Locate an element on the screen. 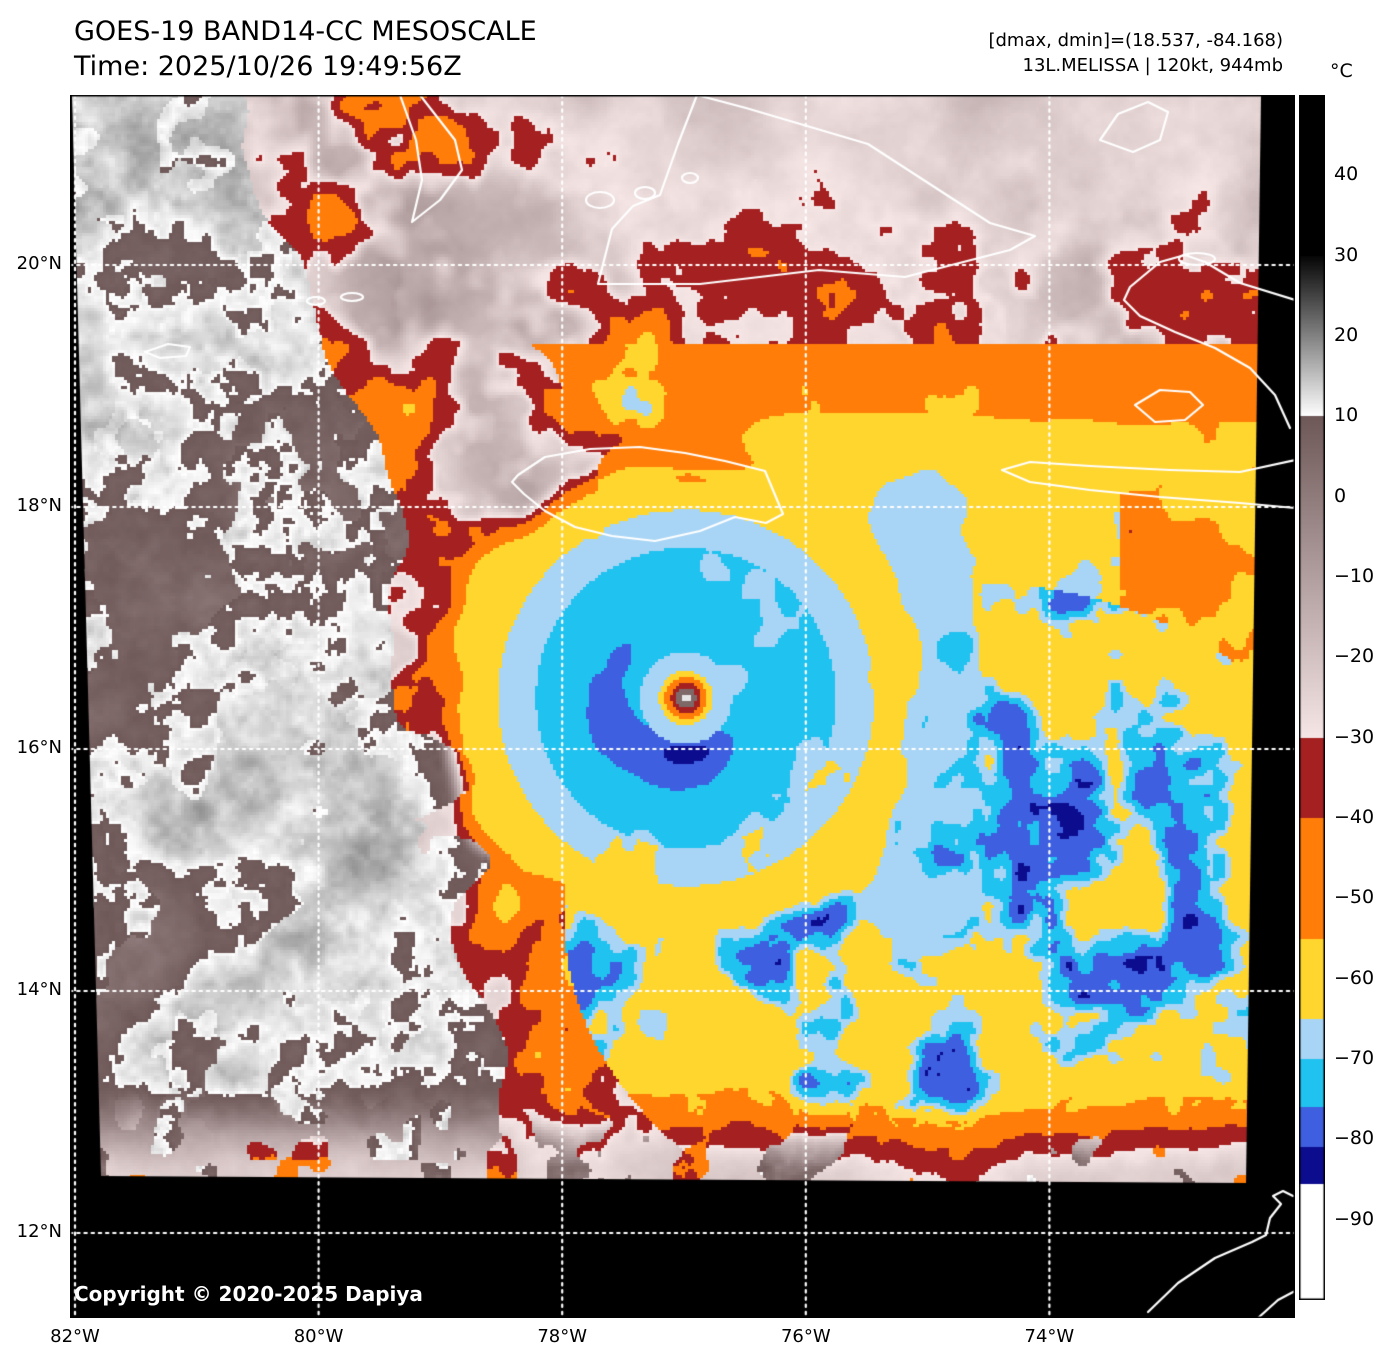  lat-tick-label: 12°N is located at coordinates (39, 1231).